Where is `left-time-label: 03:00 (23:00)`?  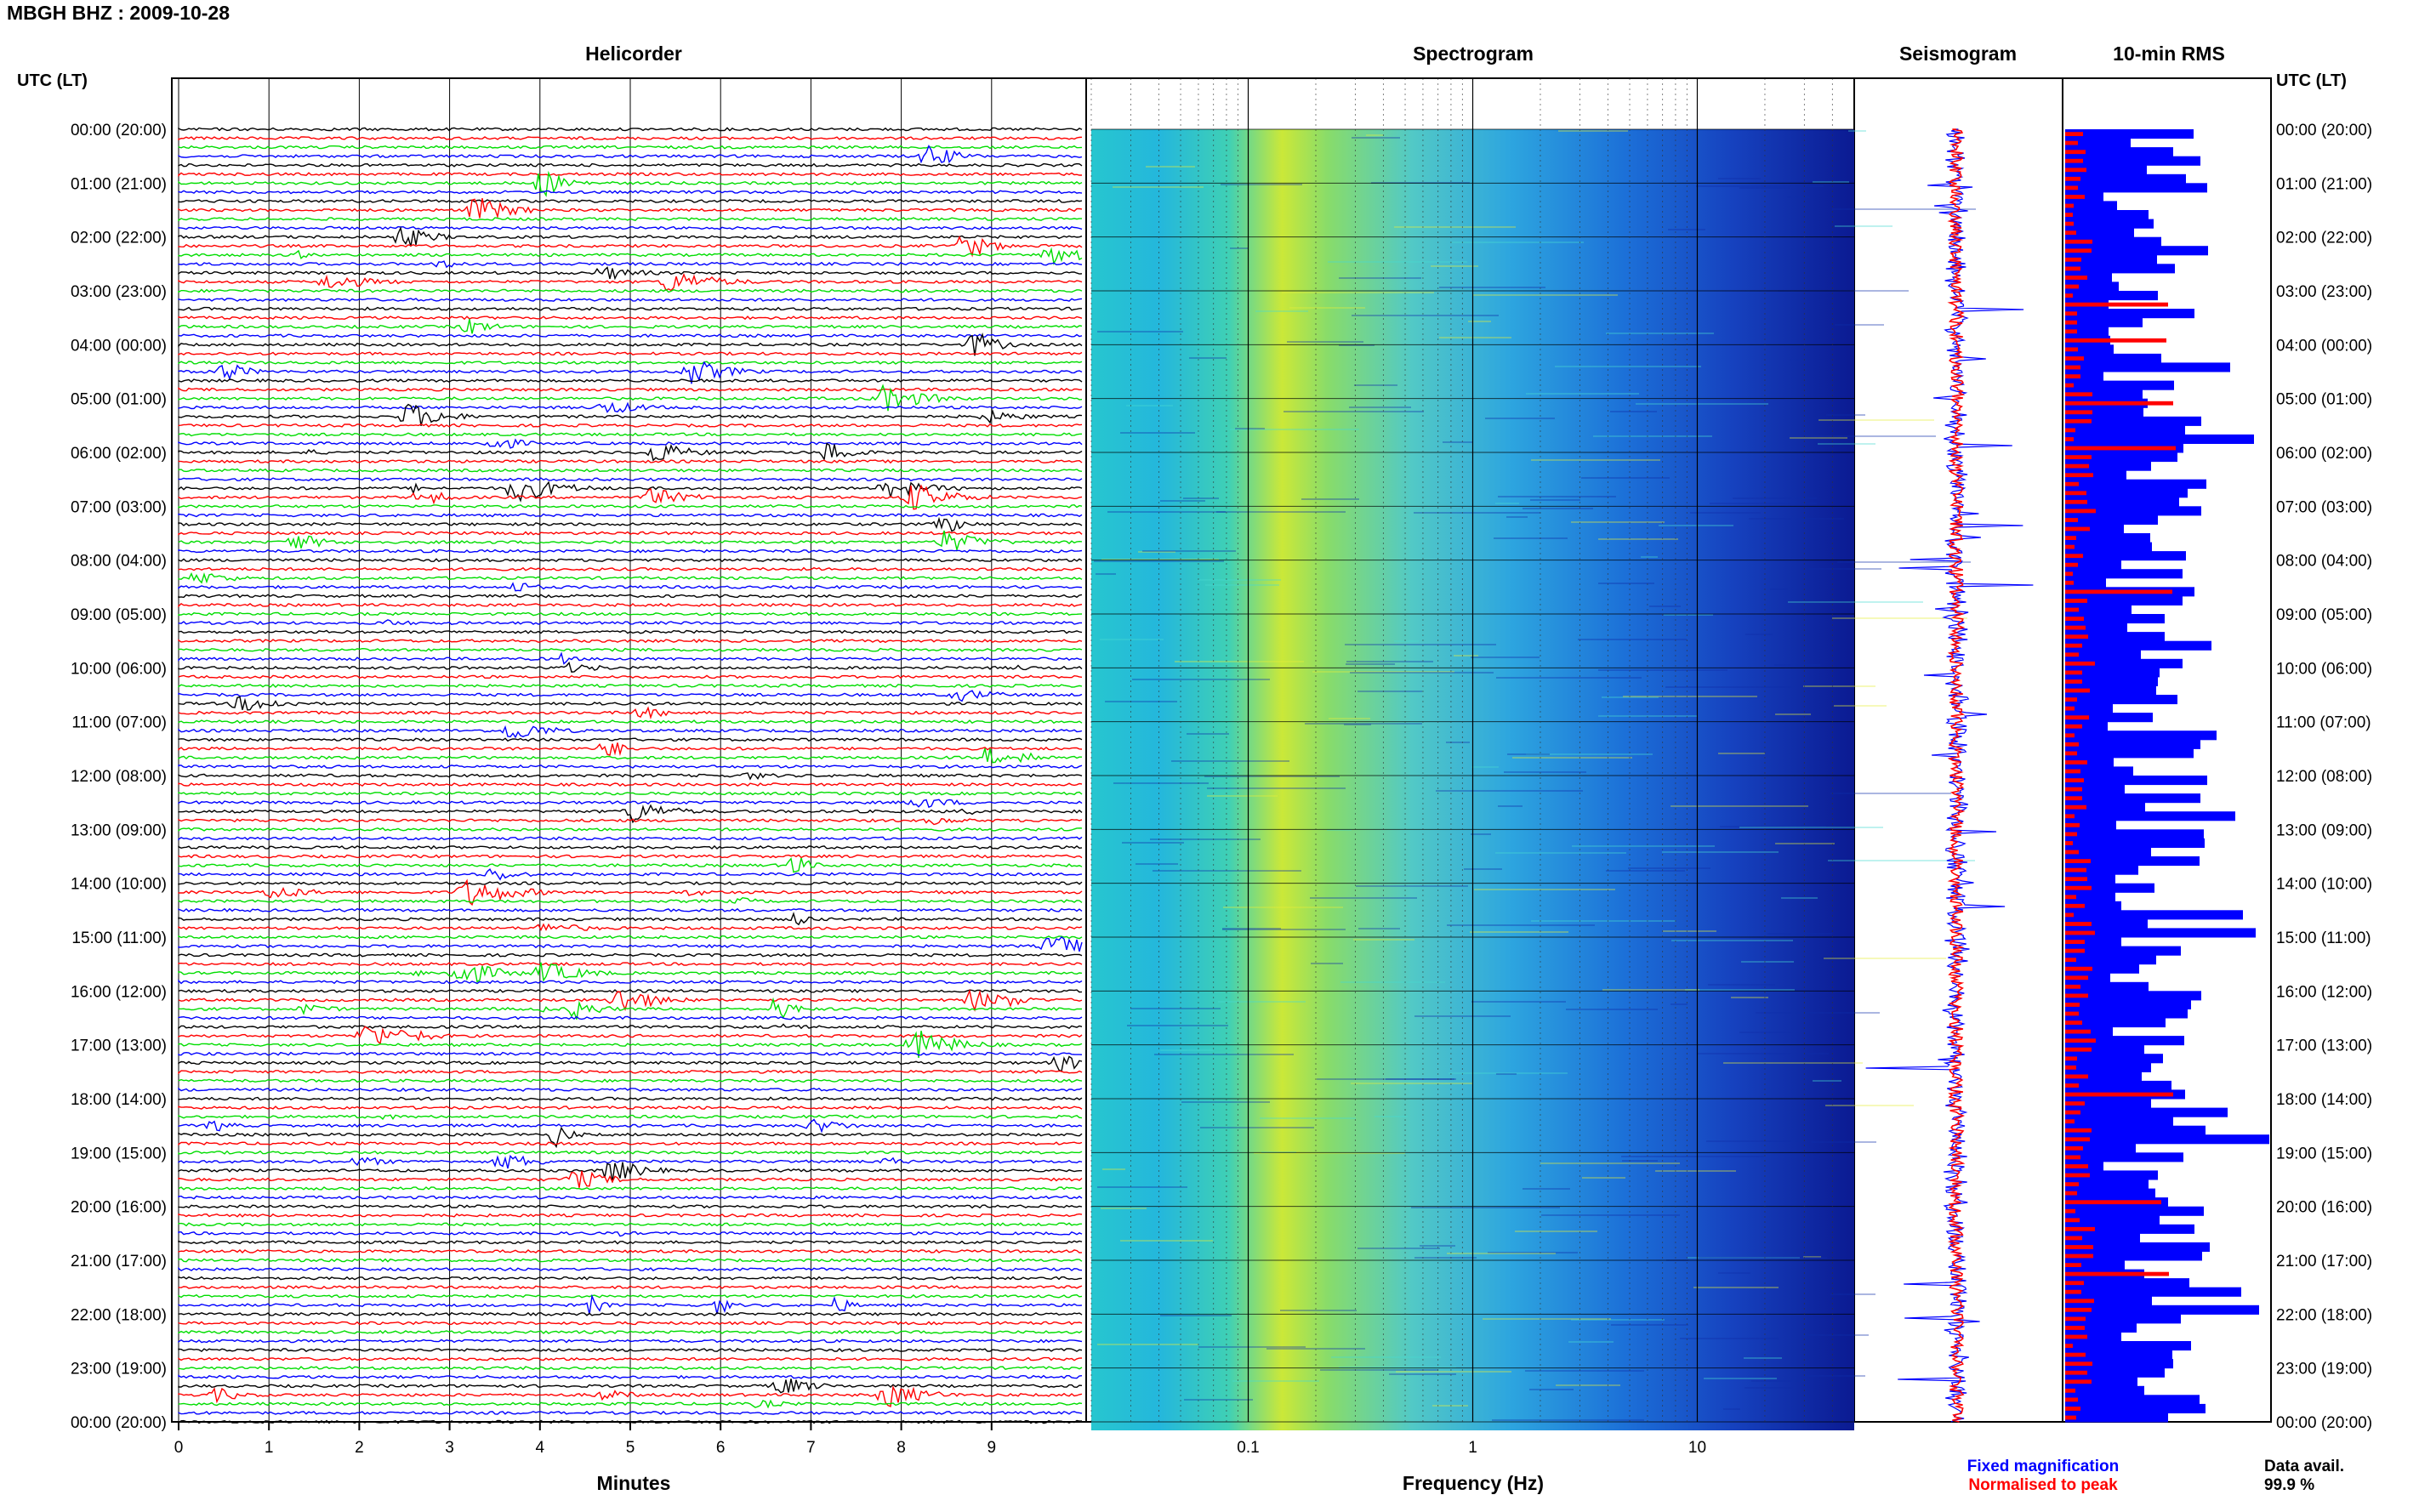 left-time-label: 03:00 (23:00) is located at coordinates (119, 292).